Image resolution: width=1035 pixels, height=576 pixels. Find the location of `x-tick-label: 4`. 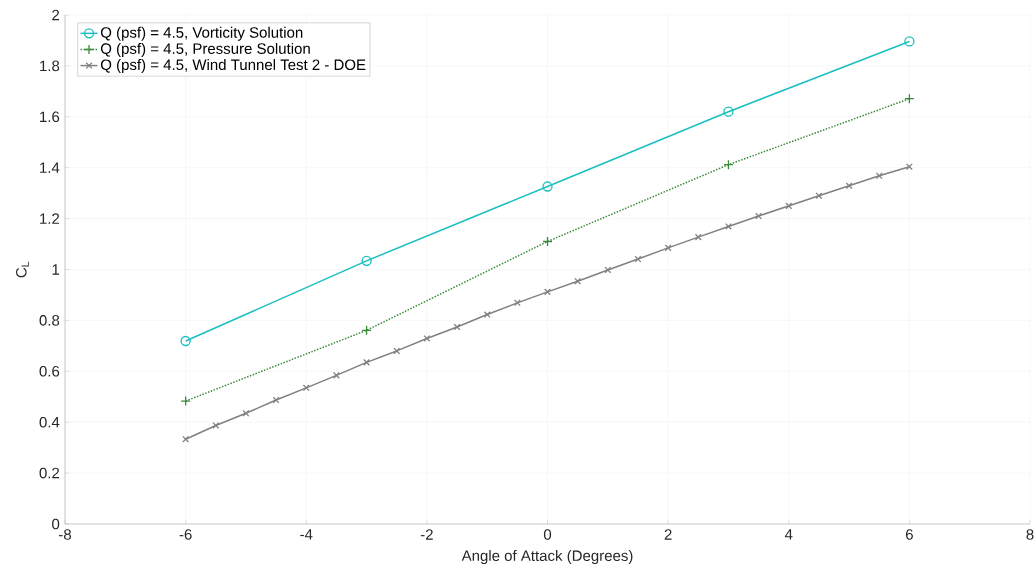

x-tick-label: 4 is located at coordinates (788, 534).